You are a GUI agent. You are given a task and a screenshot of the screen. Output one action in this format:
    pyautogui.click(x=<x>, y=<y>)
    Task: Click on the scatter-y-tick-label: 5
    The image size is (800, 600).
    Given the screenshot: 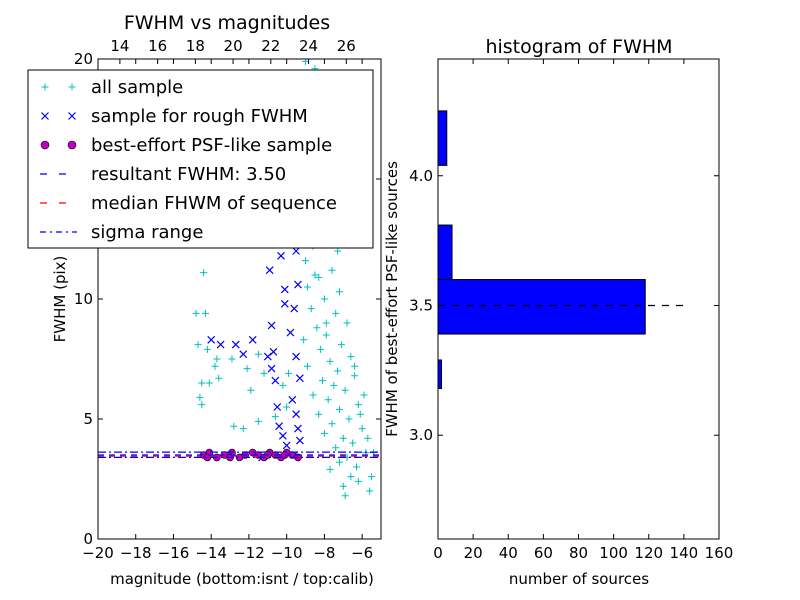 What is the action you would take?
    pyautogui.click(x=88, y=419)
    